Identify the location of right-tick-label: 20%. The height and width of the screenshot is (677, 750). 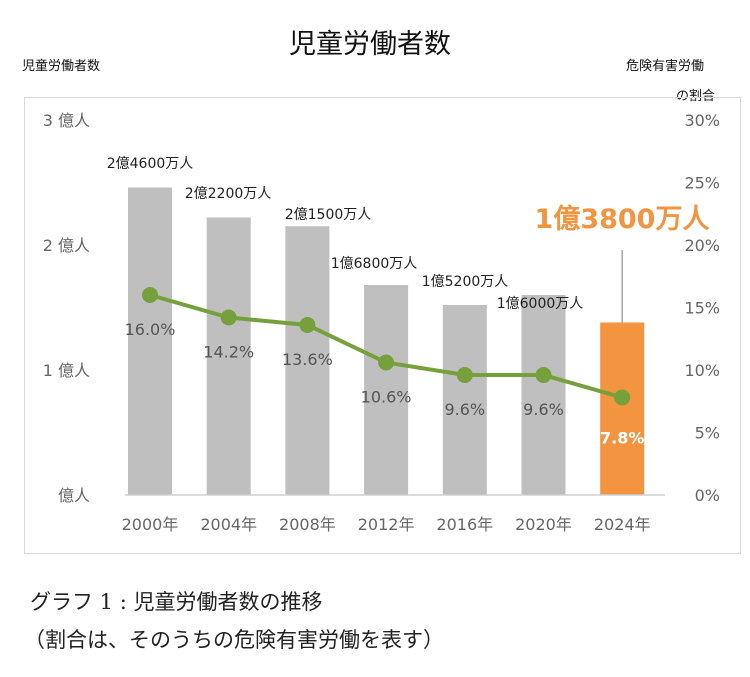
(702, 245).